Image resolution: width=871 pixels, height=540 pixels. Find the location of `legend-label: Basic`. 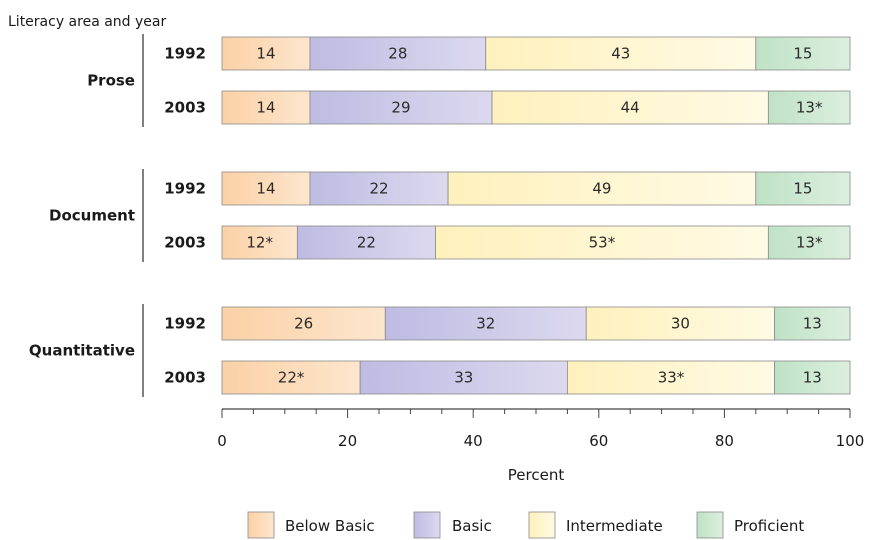

legend-label: Basic is located at coordinates (472, 526).